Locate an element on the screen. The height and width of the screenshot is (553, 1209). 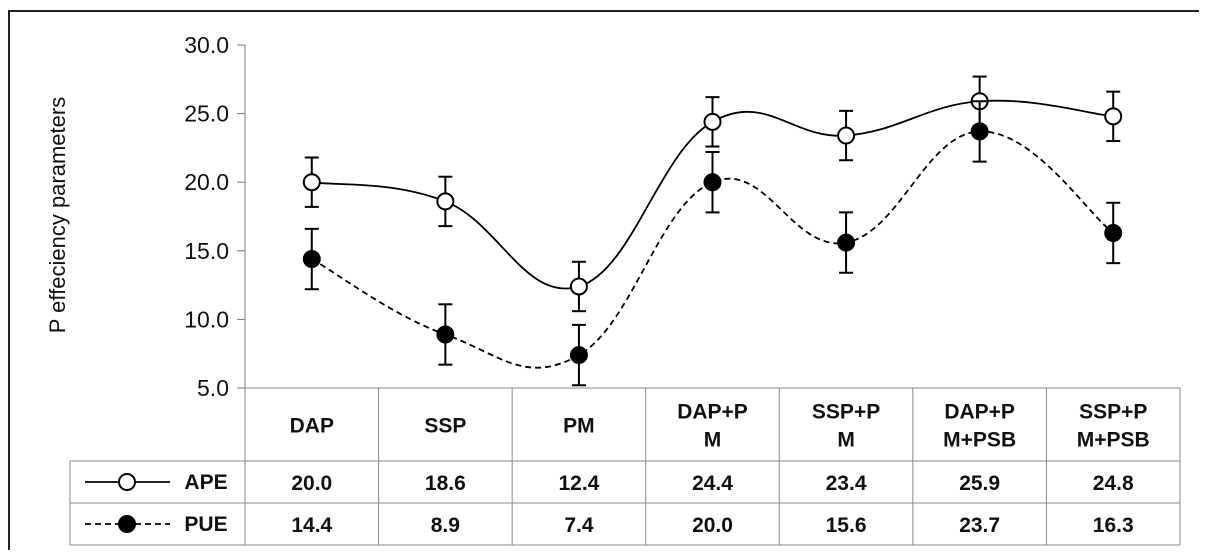
y-tick-label: 15.0 is located at coordinates (206, 251).